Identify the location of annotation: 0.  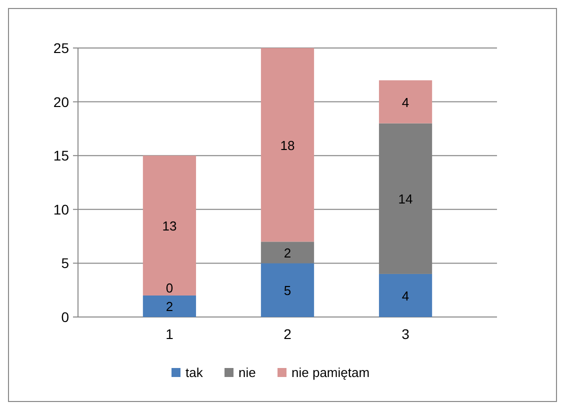
(170, 288).